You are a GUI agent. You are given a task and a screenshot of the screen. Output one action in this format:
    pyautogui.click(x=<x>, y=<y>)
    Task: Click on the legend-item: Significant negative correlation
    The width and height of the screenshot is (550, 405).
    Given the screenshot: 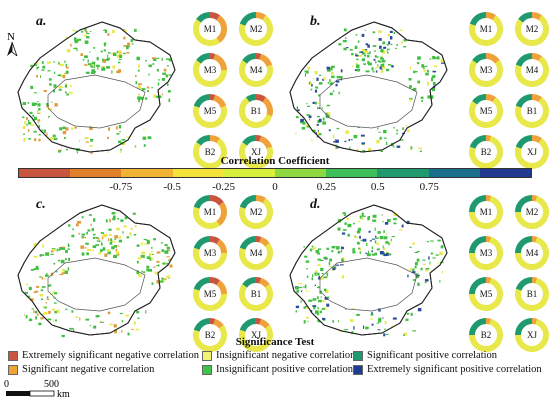 What is the action you would take?
    pyautogui.click(x=81, y=369)
    